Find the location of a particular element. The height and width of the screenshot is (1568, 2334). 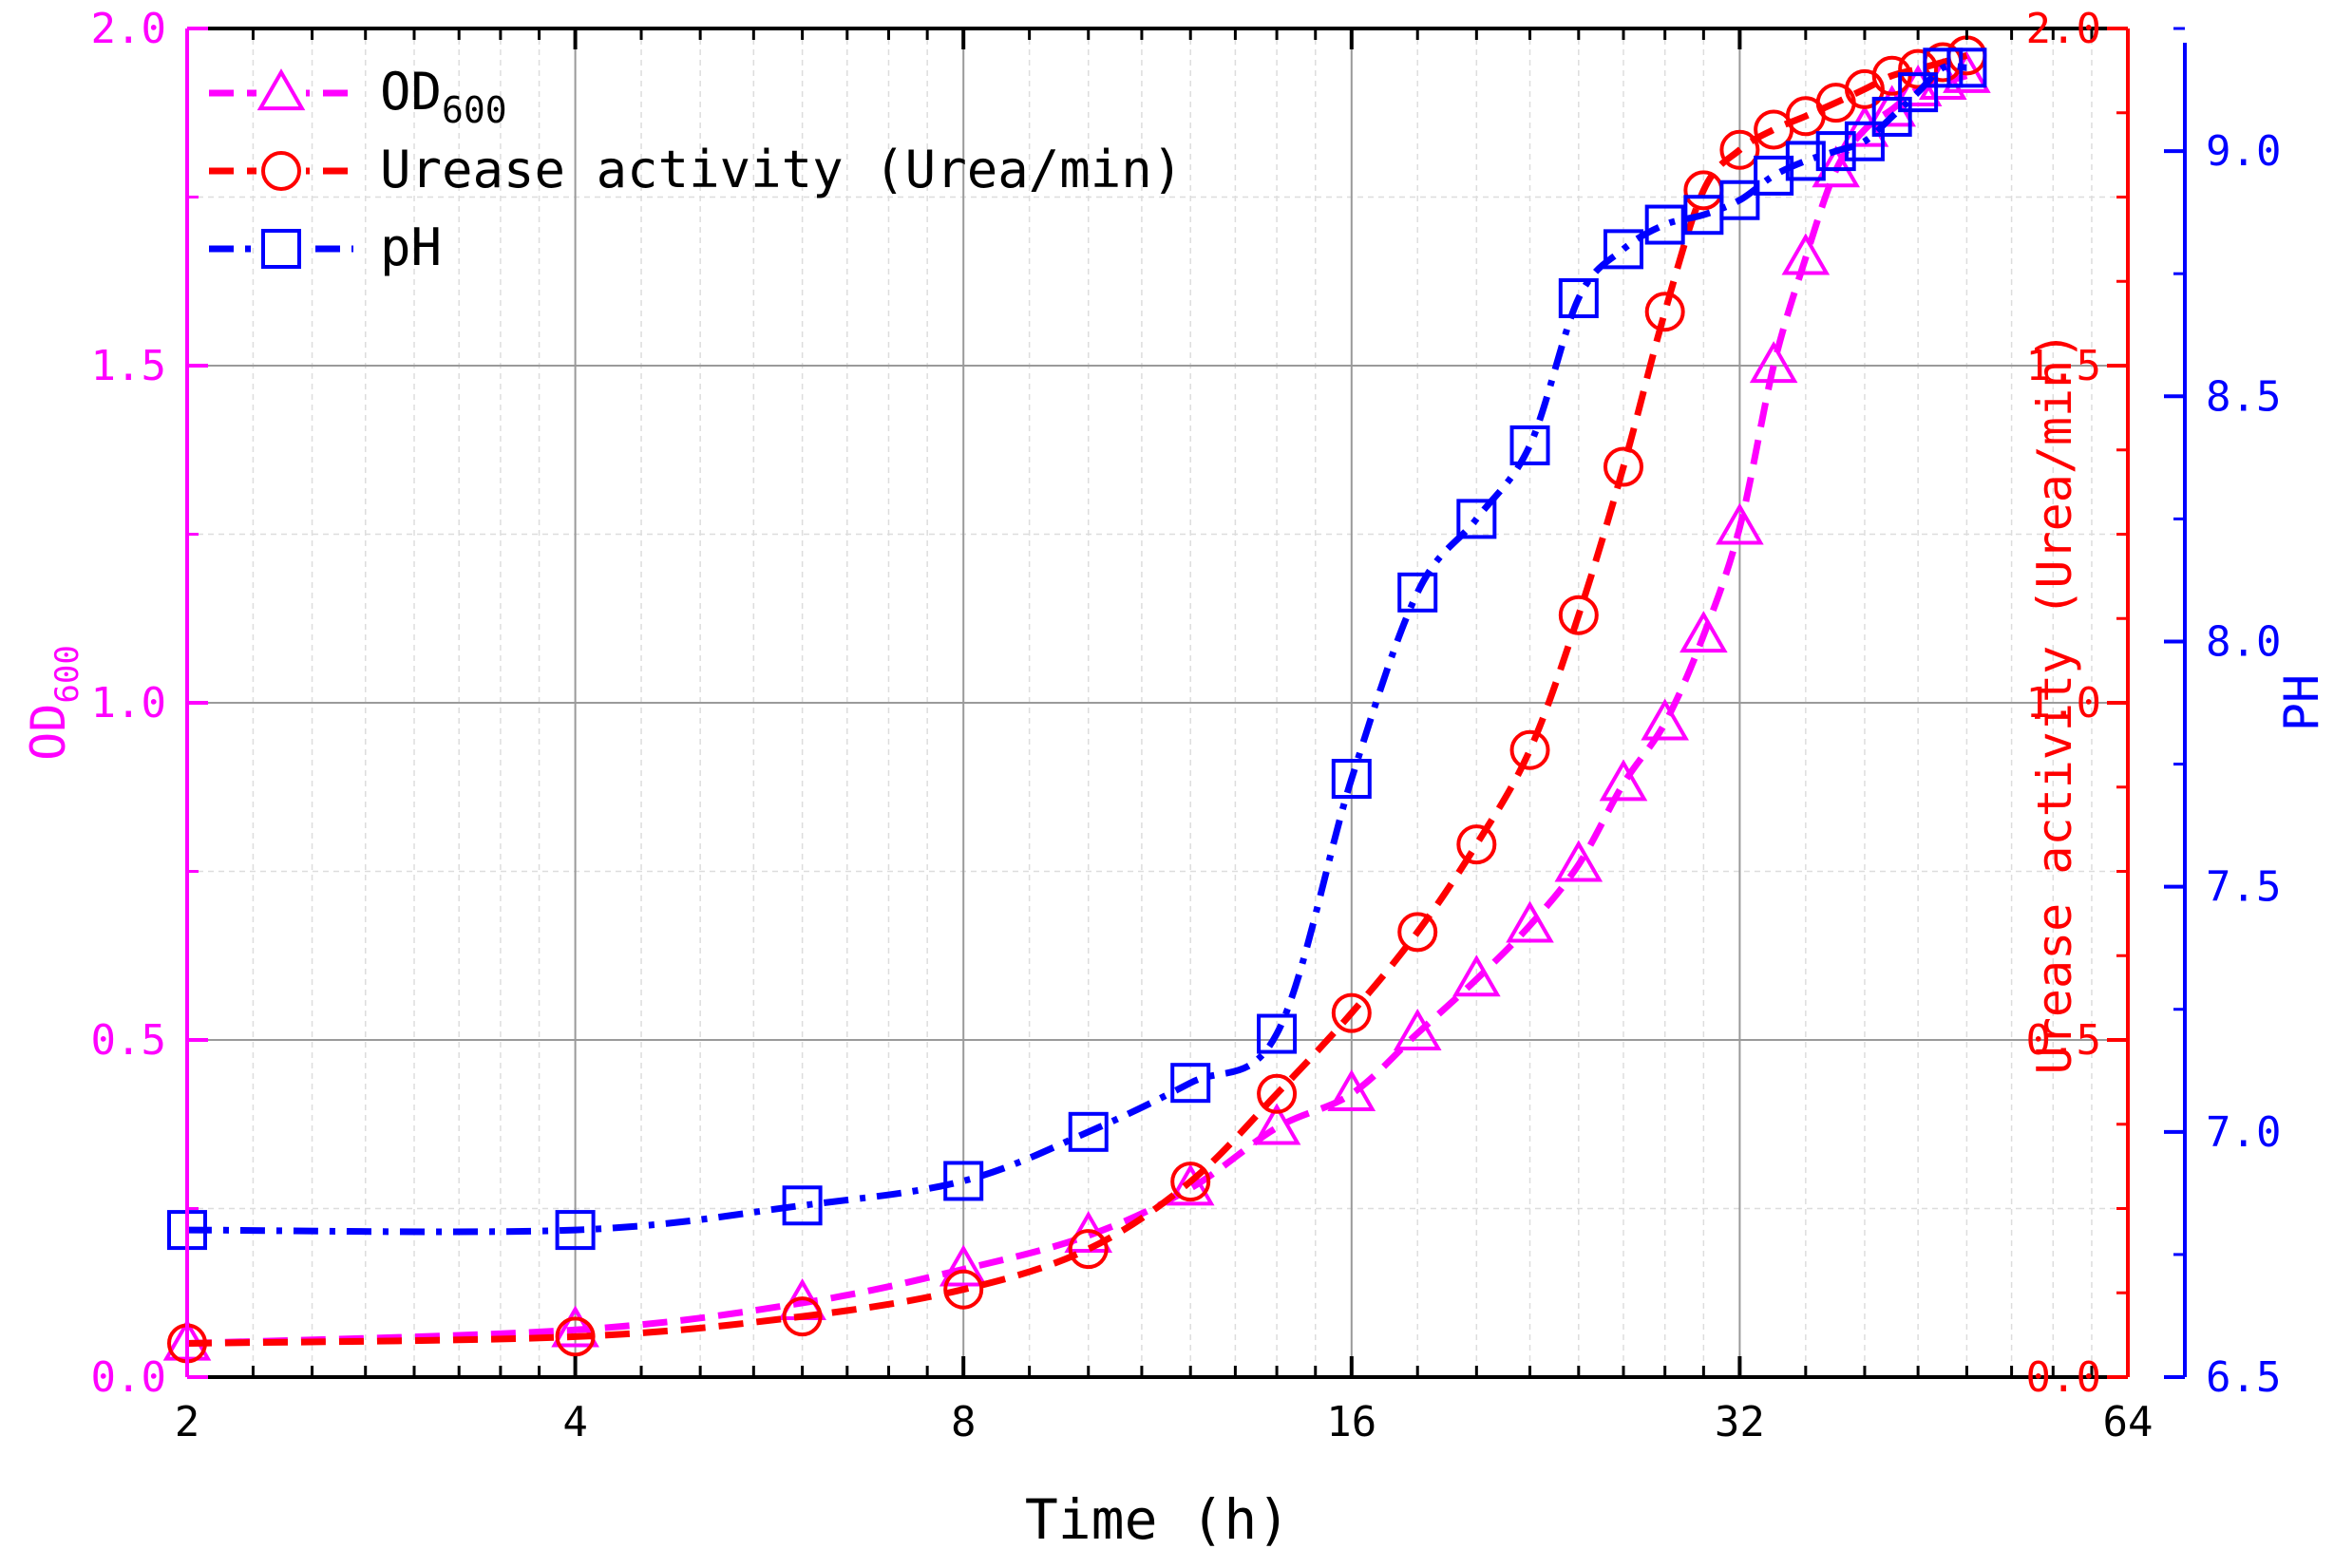

legend-entry-2: pH is located at coordinates (325, 247).